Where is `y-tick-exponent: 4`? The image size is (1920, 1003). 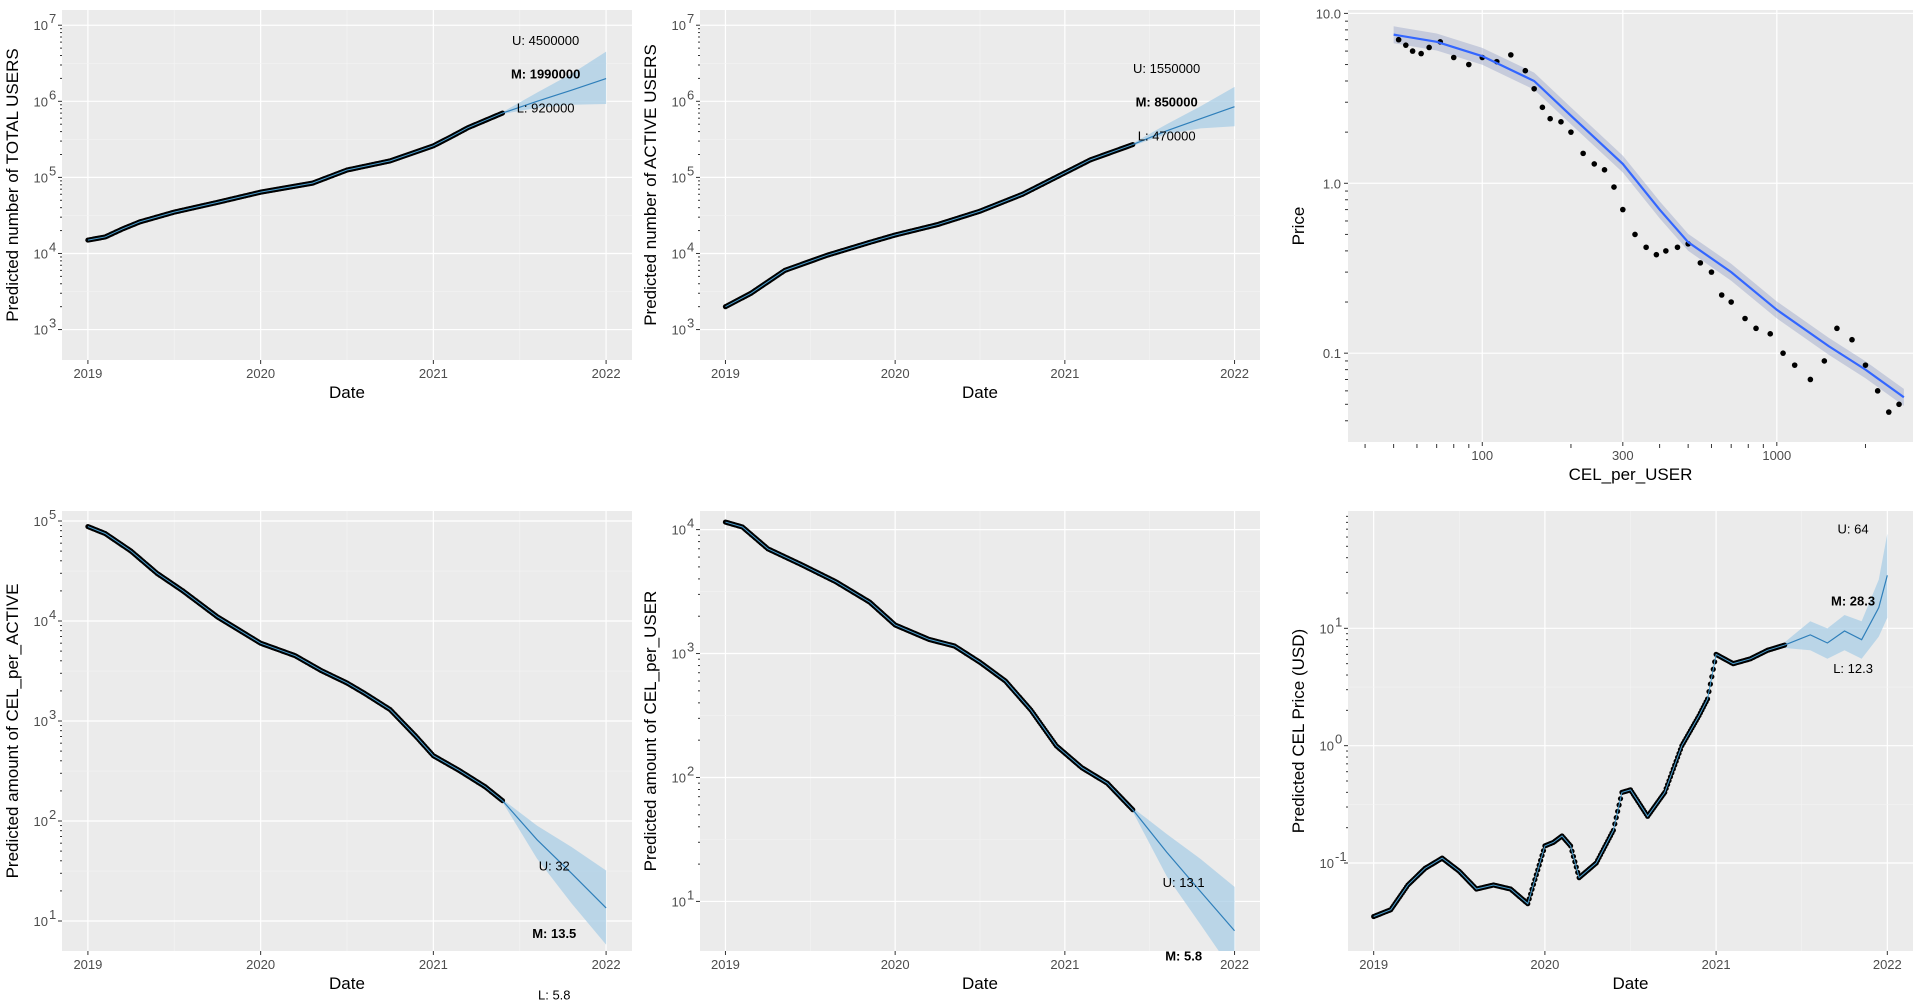
y-tick-exponent: 4 is located at coordinates (690, 246).